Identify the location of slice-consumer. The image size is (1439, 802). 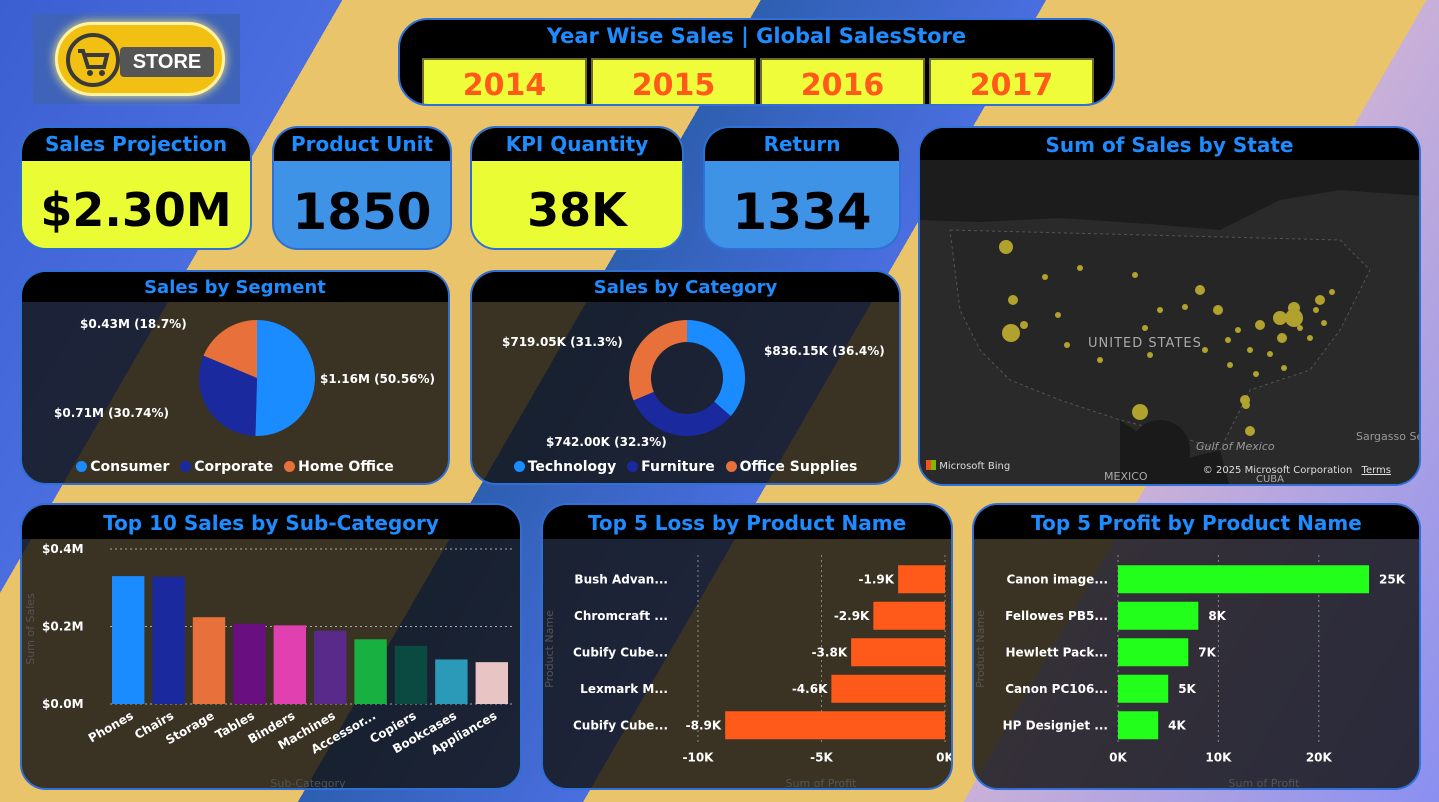
(285, 378).